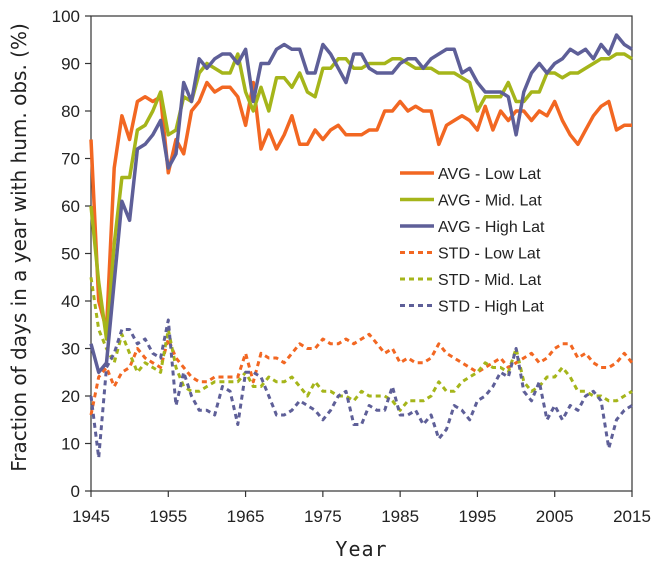  I want to click on x-tick-label: 1945, so click(91, 516).